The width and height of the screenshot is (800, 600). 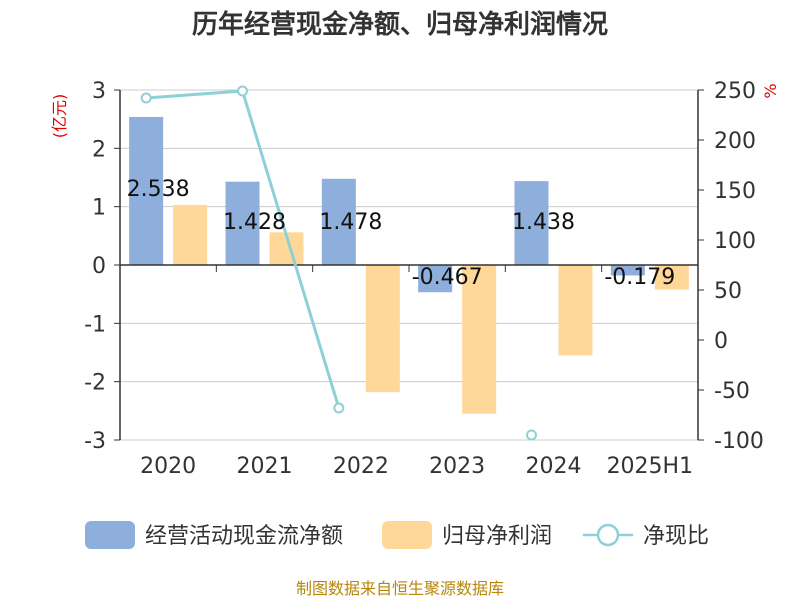 What do you see at coordinates (400, 24) in the screenshot?
I see `chart-title: 历年经营现金净额、归母净利润情况` at bounding box center [400, 24].